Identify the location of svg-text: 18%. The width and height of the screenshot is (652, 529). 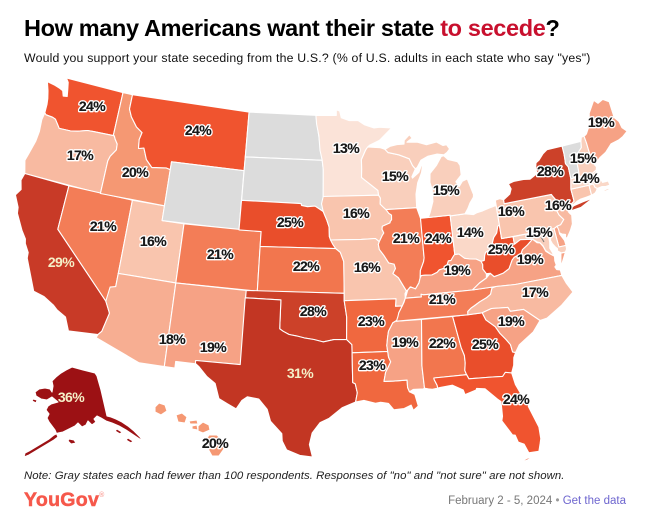
(172, 339).